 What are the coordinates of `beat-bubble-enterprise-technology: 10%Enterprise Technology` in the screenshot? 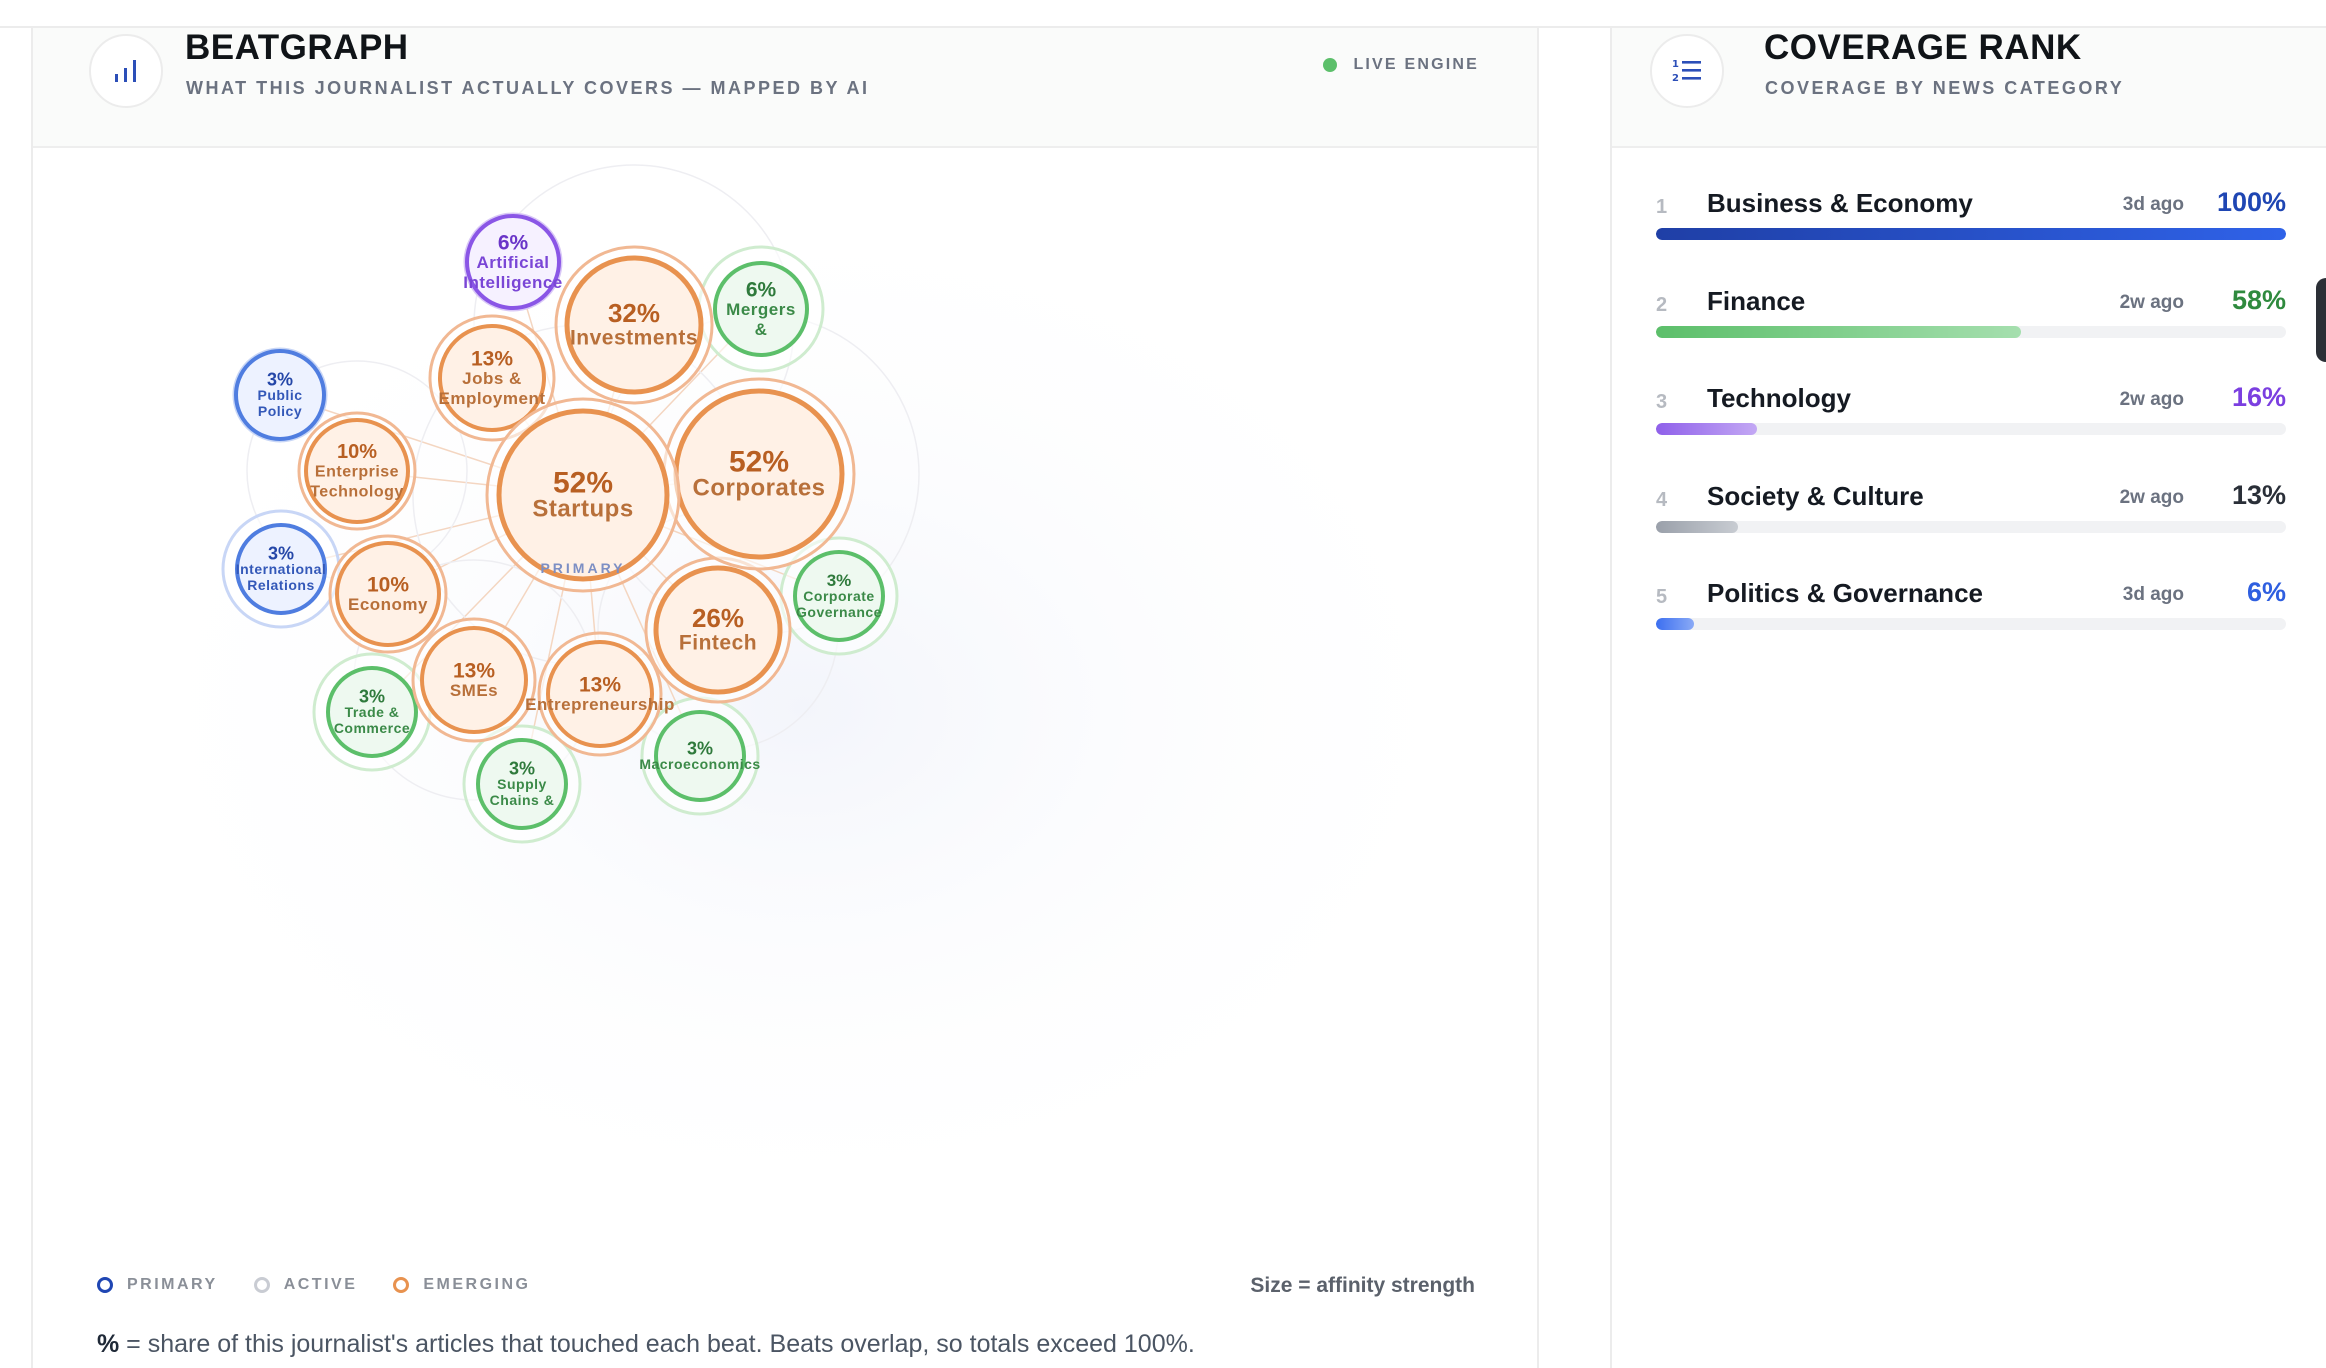 It's located at (357, 471).